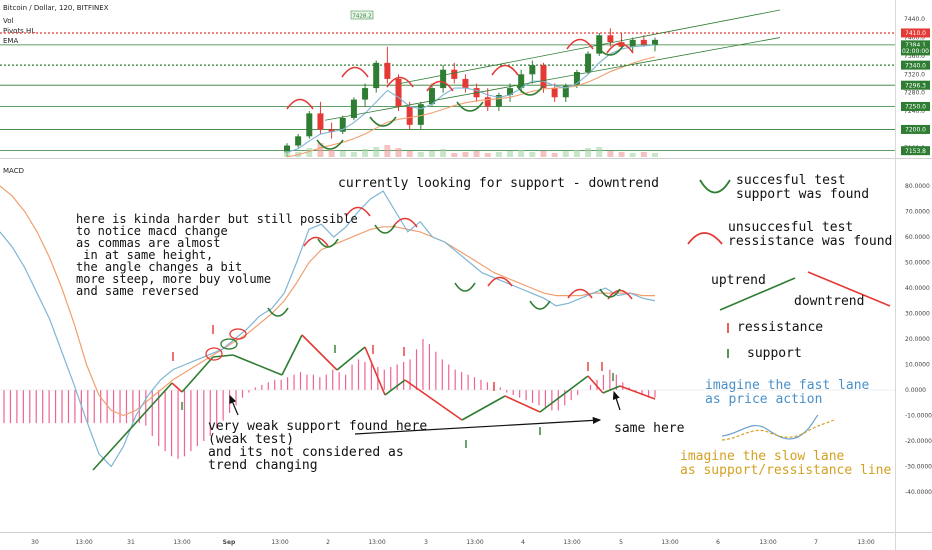  What do you see at coordinates (918, 467) in the screenshot?
I see `macd-tick: -30.0000` at bounding box center [918, 467].